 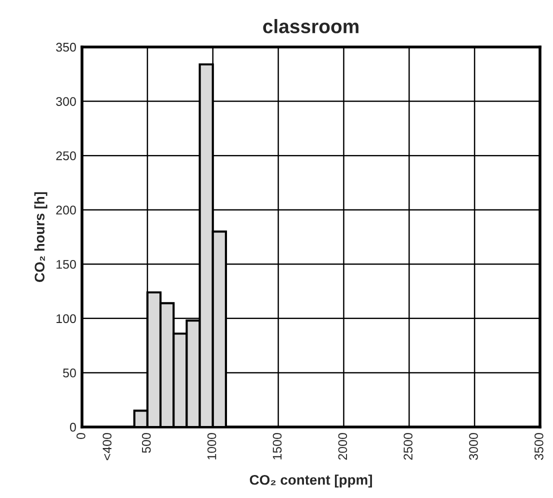 What do you see at coordinates (107, 446) in the screenshot?
I see `x-tick-label: <400` at bounding box center [107, 446].